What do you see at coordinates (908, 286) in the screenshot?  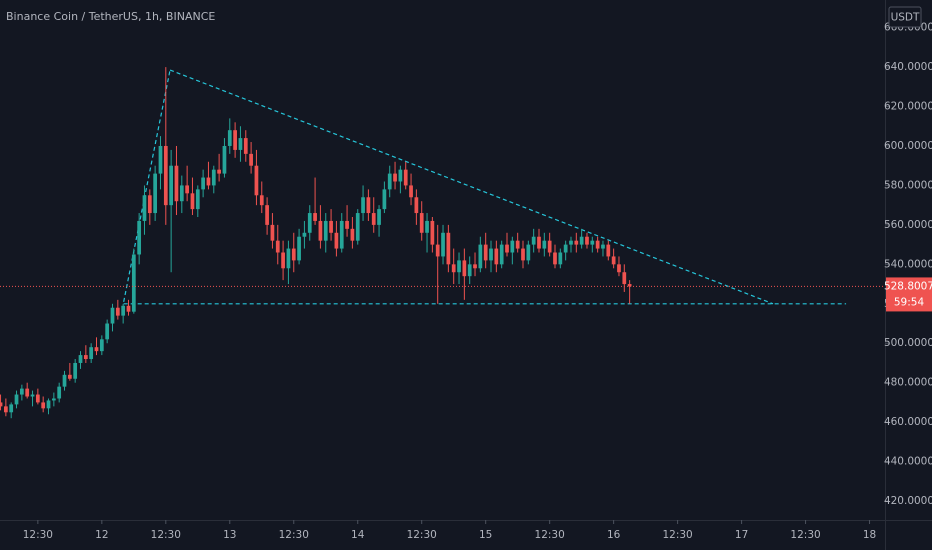 I see `last-price-label: 528.8007` at bounding box center [908, 286].